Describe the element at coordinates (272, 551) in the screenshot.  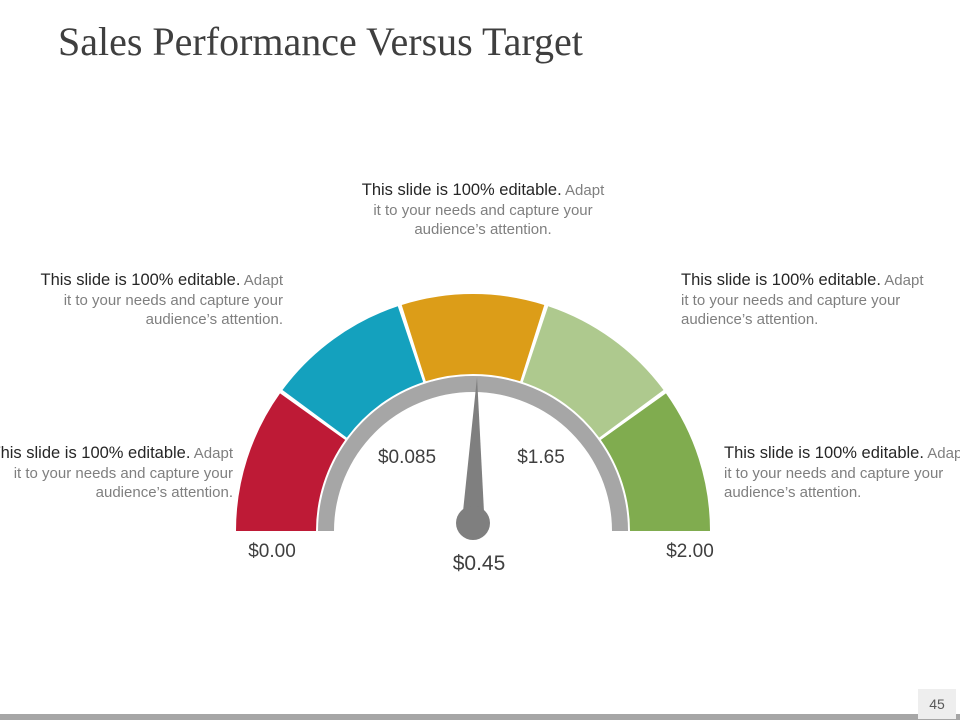
I see `gauge-min-label: $0.00` at that location.